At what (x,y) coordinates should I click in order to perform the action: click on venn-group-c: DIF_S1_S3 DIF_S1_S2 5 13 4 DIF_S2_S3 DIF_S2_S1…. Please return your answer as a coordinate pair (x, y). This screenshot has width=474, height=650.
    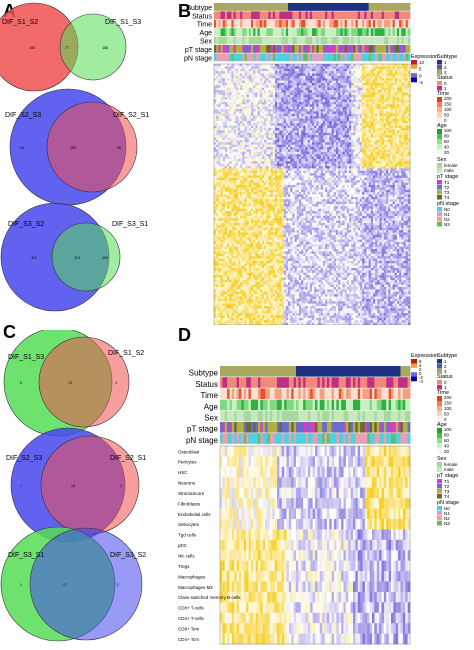
    Looking at the image, I should click on (73, 486).